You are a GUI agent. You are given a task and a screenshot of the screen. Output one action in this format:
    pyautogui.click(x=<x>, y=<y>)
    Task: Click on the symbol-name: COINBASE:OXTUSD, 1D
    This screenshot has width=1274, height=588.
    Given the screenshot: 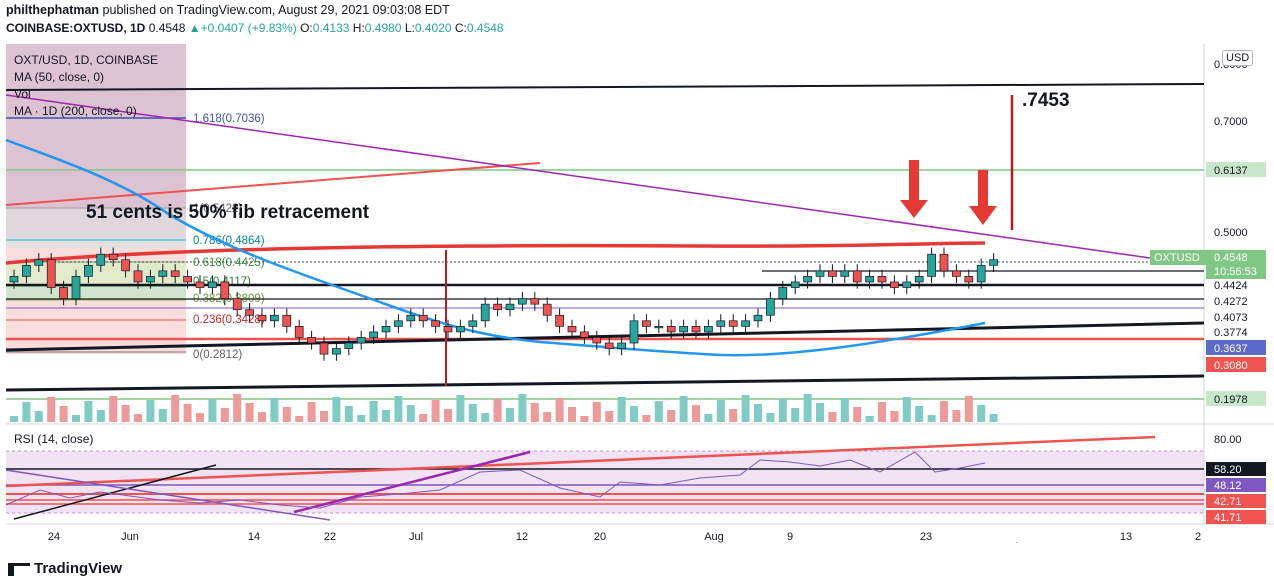 What is the action you would take?
    pyautogui.click(x=76, y=28)
    